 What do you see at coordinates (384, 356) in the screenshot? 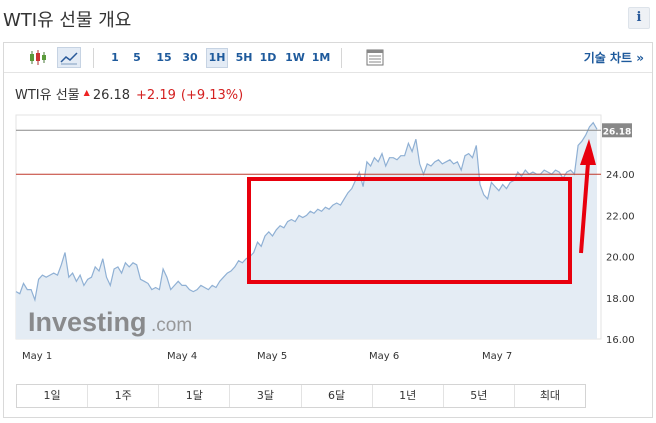
I see `x-tick-label: May 6` at bounding box center [384, 356].